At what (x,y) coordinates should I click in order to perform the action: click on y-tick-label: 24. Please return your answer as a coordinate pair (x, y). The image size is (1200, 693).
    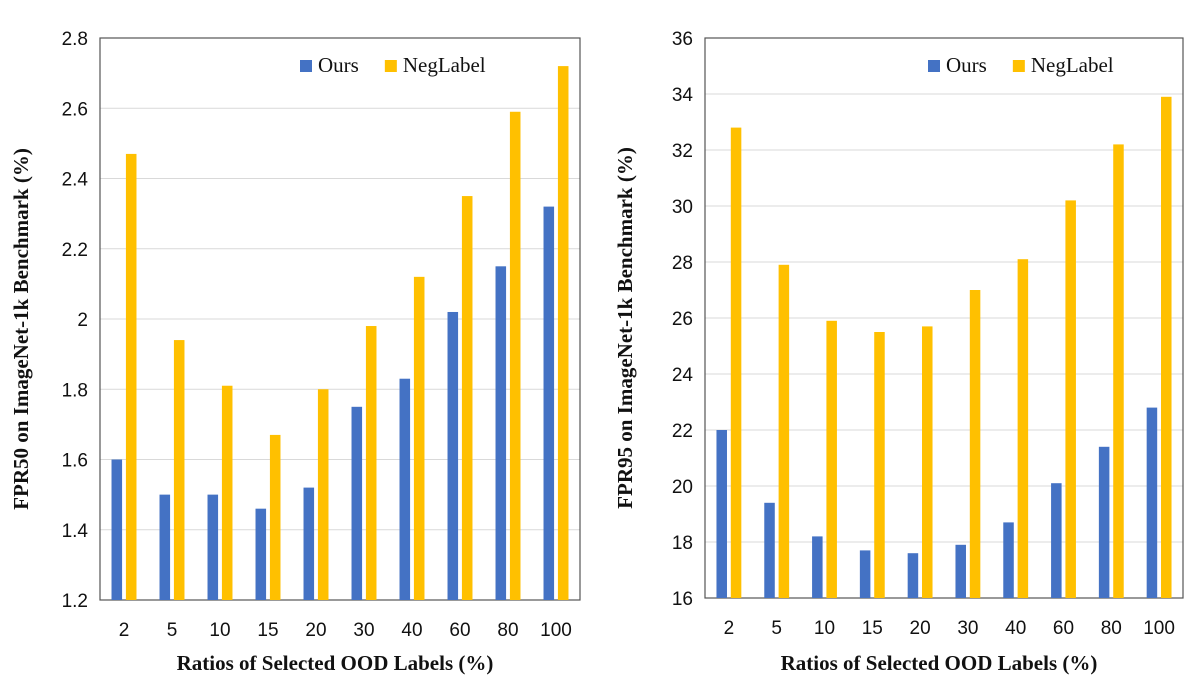
    Looking at the image, I should click on (683, 375).